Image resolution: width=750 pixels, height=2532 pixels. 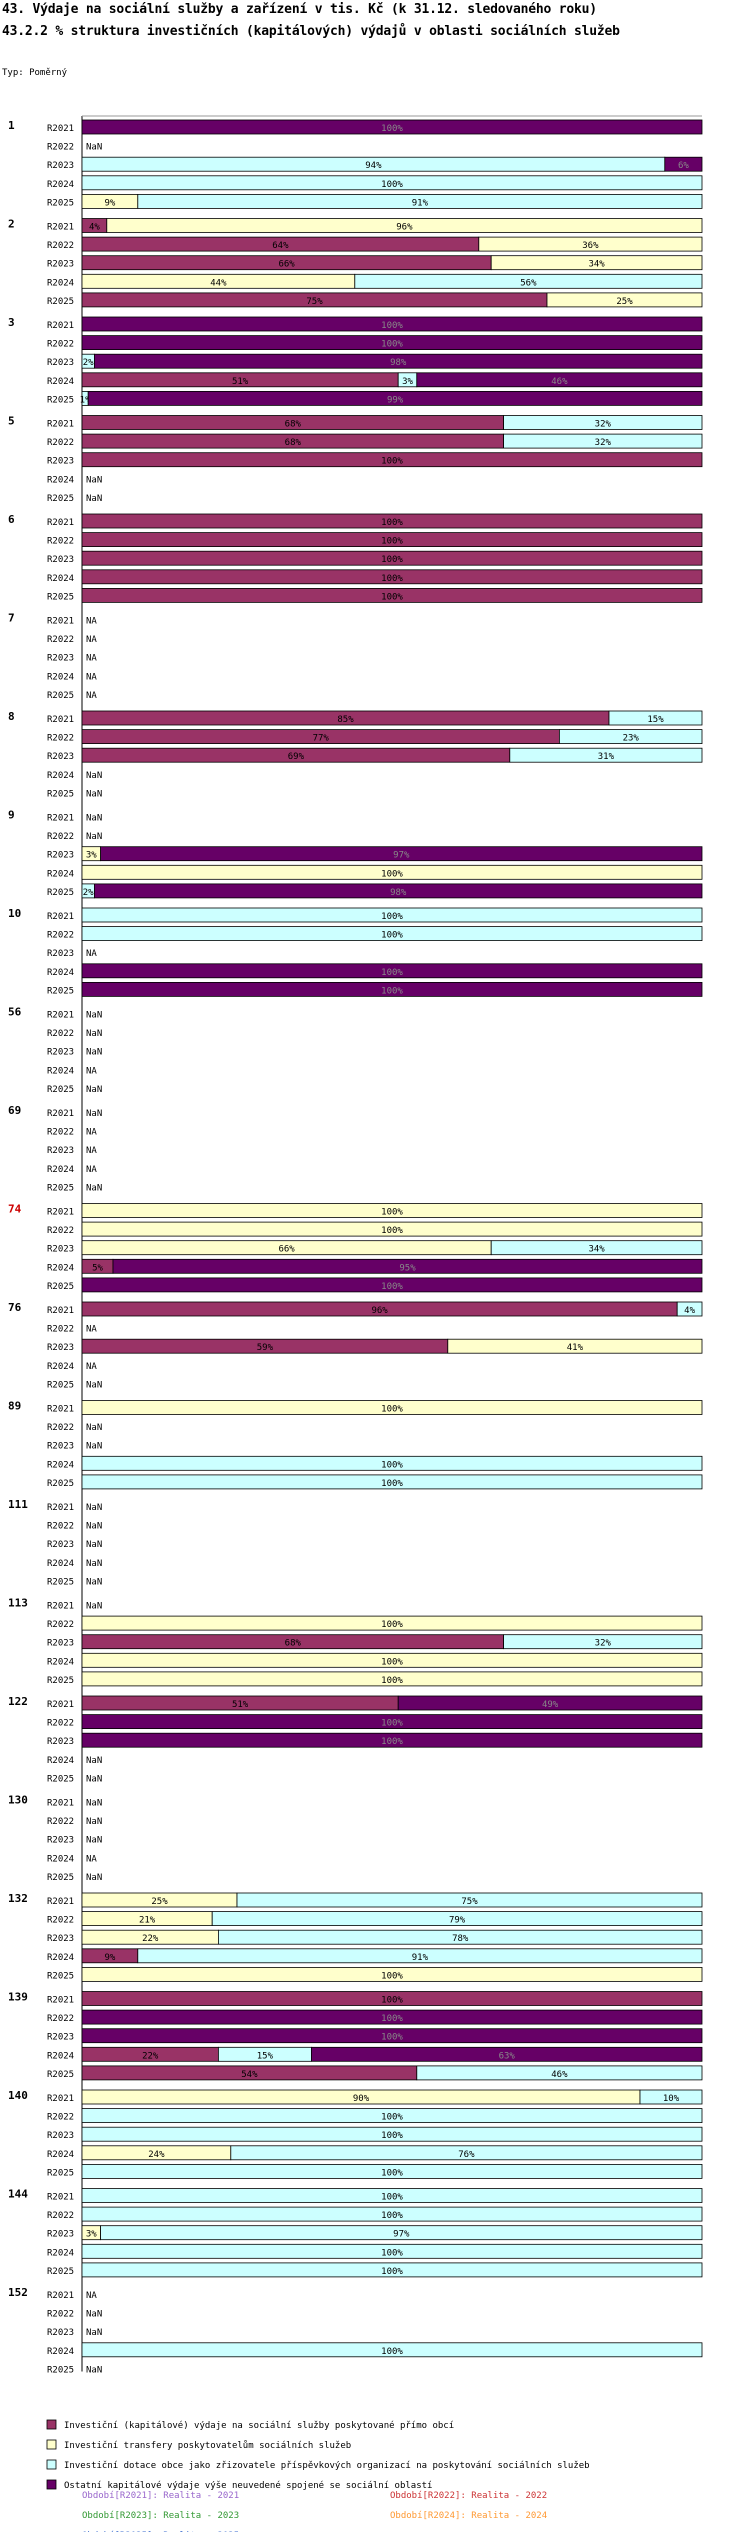 What do you see at coordinates (296, 757) in the screenshot?
I see `data-label: 69%` at bounding box center [296, 757].